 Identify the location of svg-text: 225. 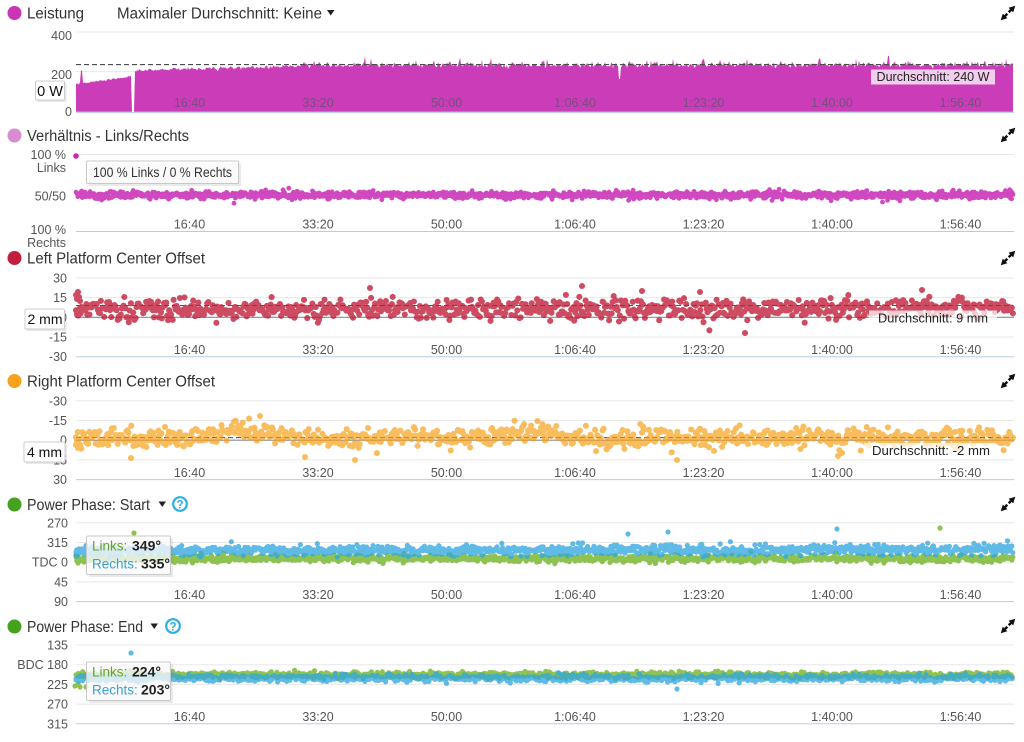
(57, 685).